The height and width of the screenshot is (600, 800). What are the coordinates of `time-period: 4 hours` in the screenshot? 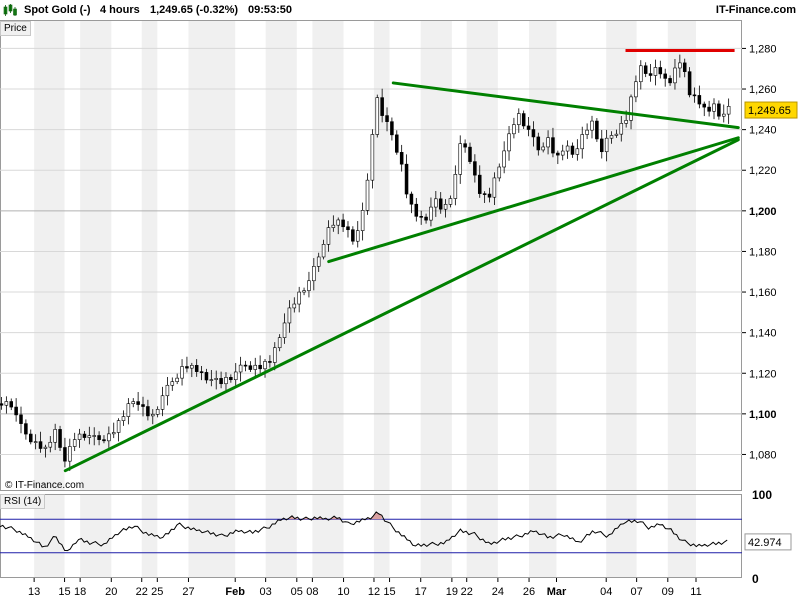 It's located at (120, 10).